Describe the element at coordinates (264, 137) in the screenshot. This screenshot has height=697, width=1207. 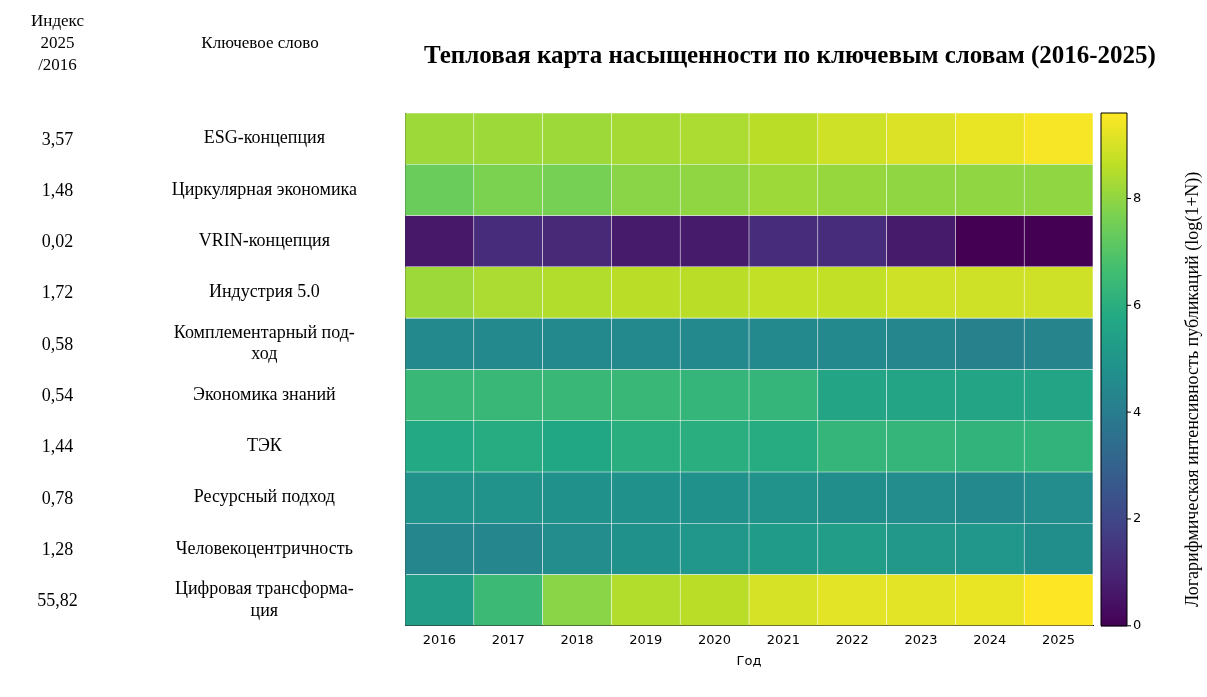
I see `y-tick-label: ESG-концепция` at that location.